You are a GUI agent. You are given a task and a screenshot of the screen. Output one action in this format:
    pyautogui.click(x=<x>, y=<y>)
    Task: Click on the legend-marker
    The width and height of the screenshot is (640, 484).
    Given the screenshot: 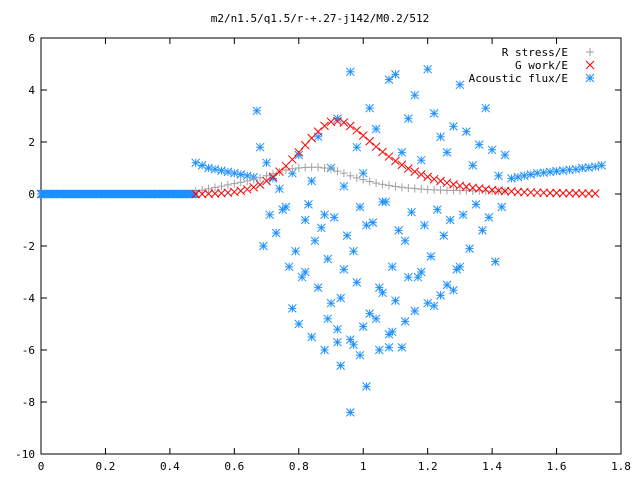 What is the action you would take?
    pyautogui.click(x=590, y=65)
    